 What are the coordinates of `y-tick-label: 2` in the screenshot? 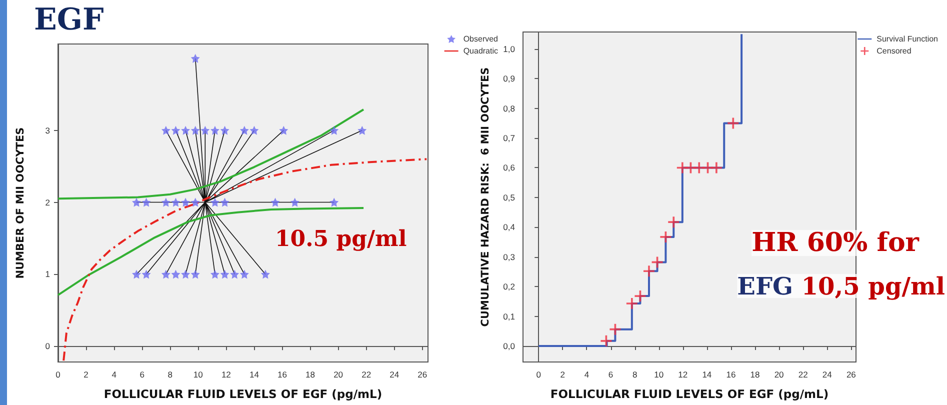 It's located at (47, 202).